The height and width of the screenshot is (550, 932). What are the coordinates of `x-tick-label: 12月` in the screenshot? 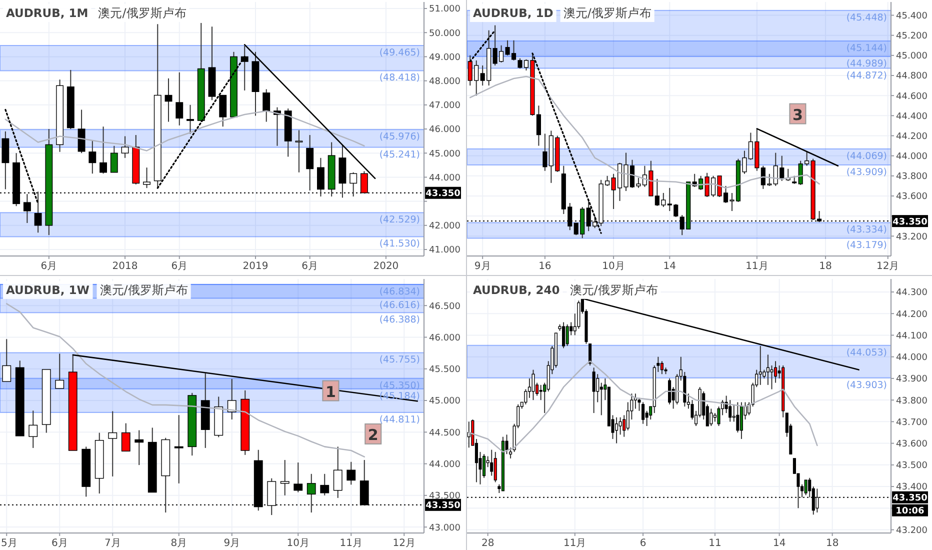 It's located at (888, 266).